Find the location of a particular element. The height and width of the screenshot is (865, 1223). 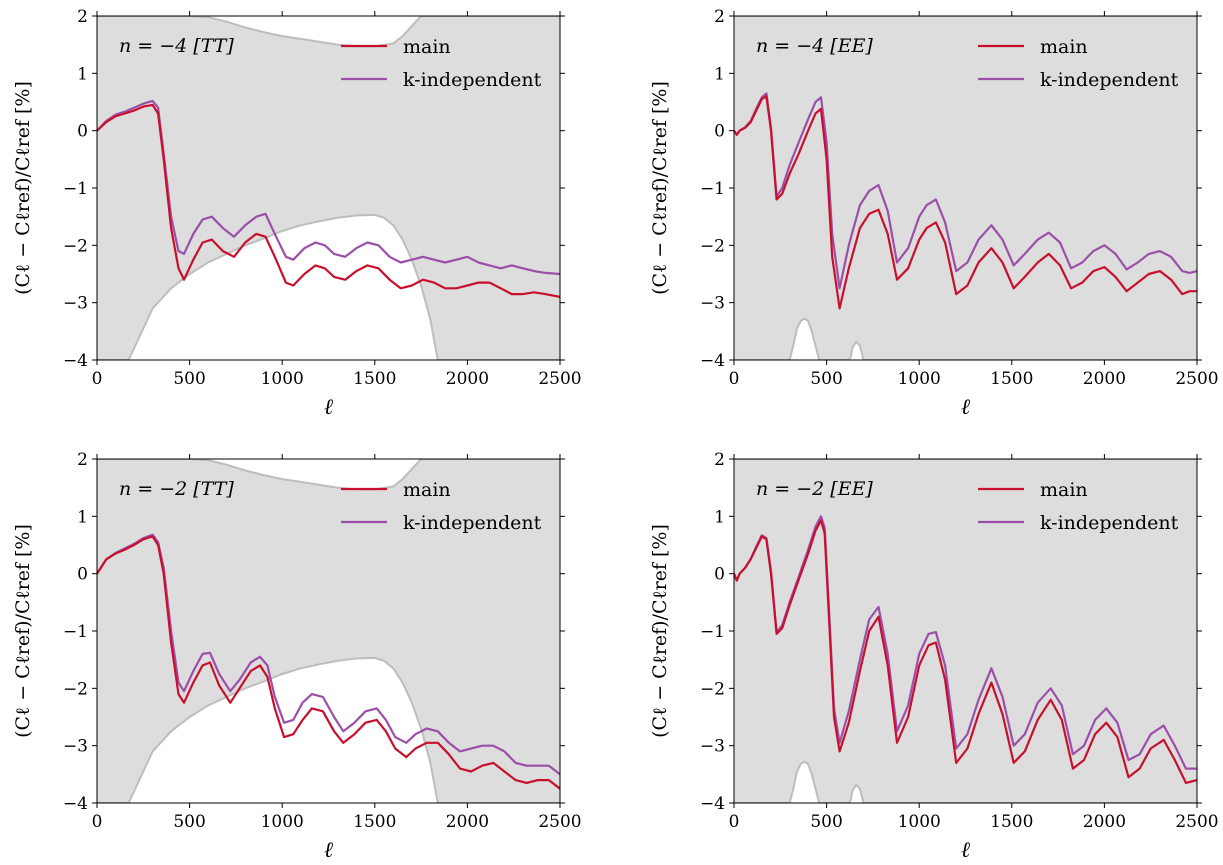

panel-title: n = −4 [TT] is located at coordinates (176, 46).